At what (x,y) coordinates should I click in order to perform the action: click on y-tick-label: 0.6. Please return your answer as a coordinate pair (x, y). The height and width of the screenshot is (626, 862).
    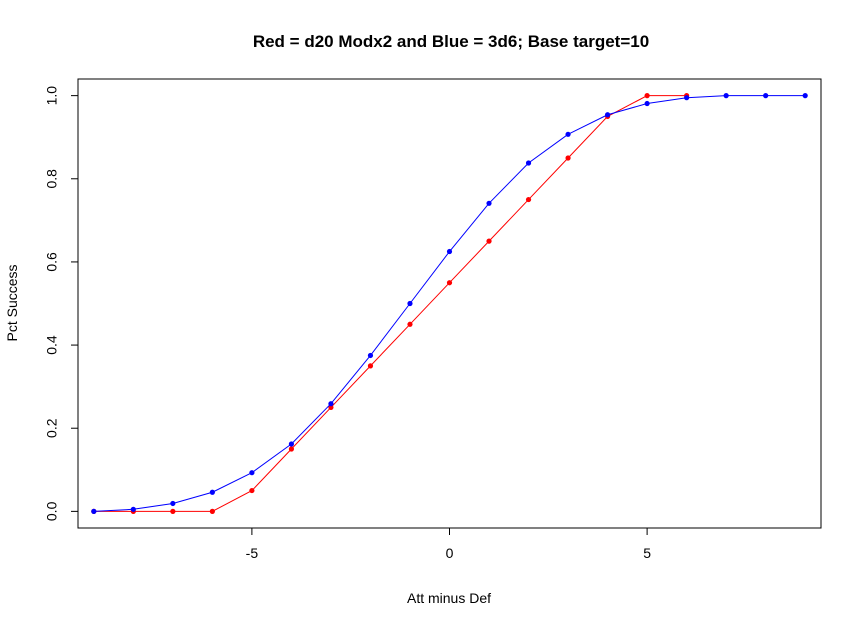
    Looking at the image, I should click on (52, 262).